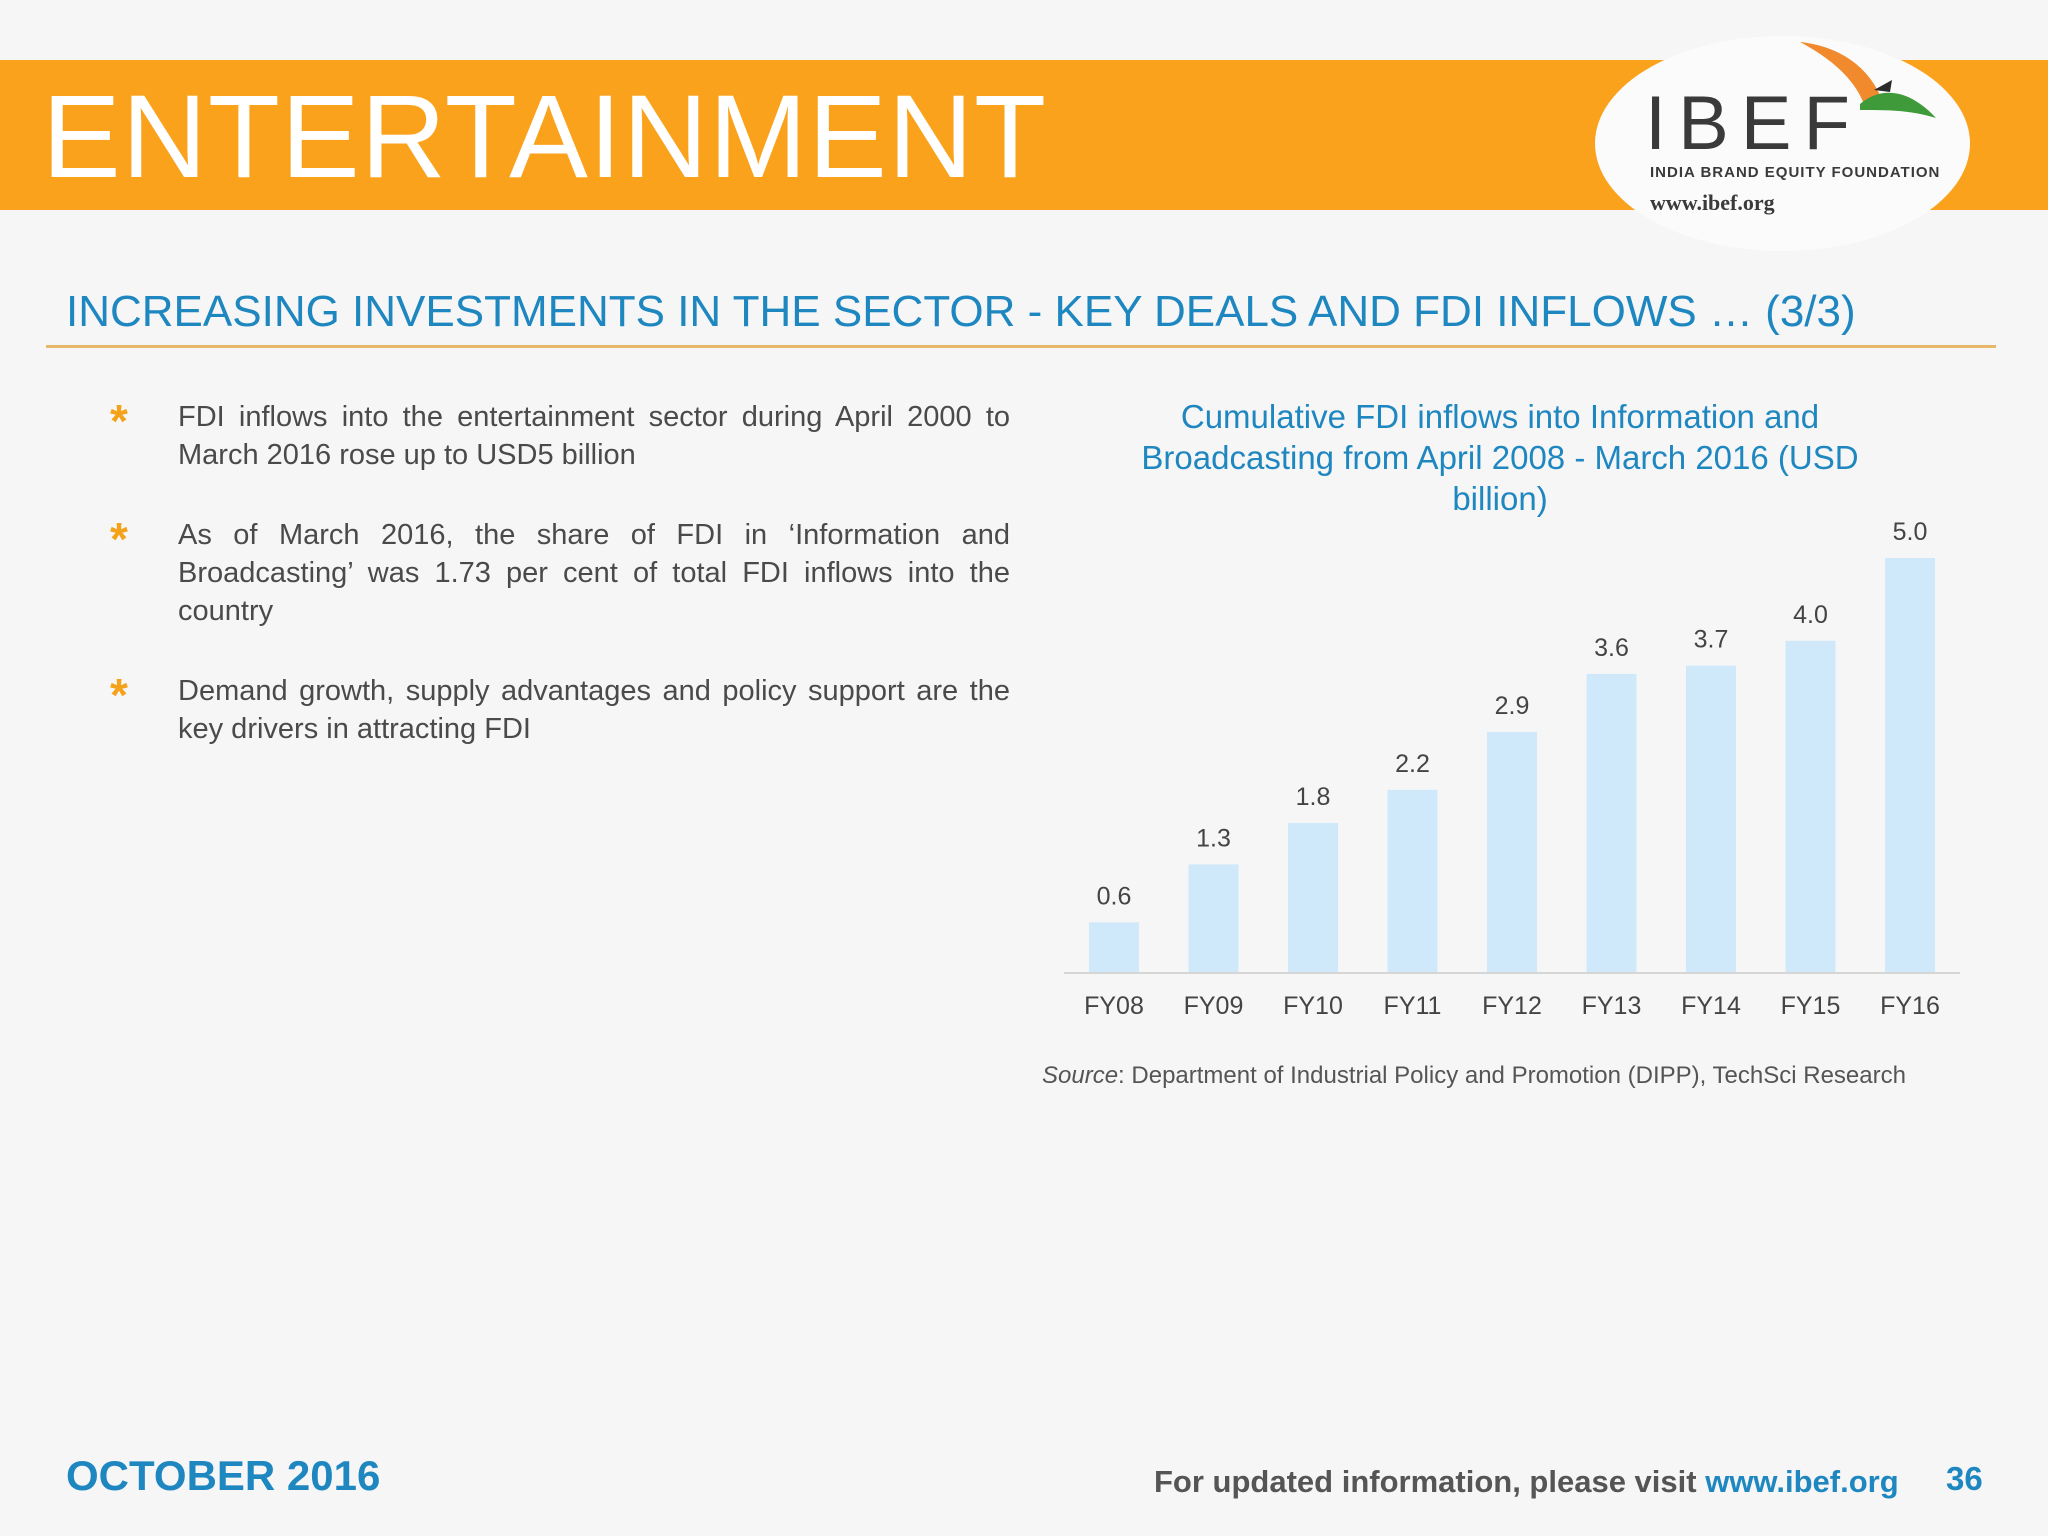 This screenshot has height=1536, width=2048. I want to click on bar-fy08, so click(1114, 947).